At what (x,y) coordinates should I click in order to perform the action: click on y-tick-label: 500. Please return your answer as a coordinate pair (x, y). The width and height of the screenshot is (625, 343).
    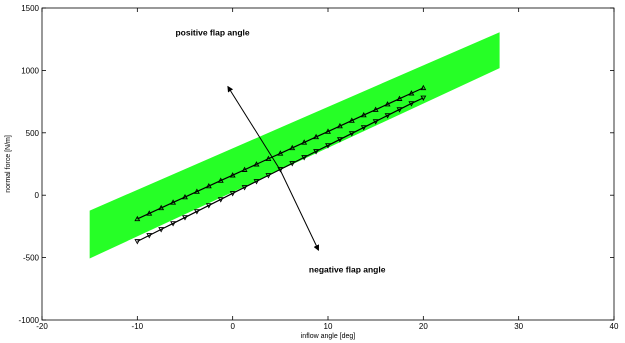
    Looking at the image, I should click on (33, 133).